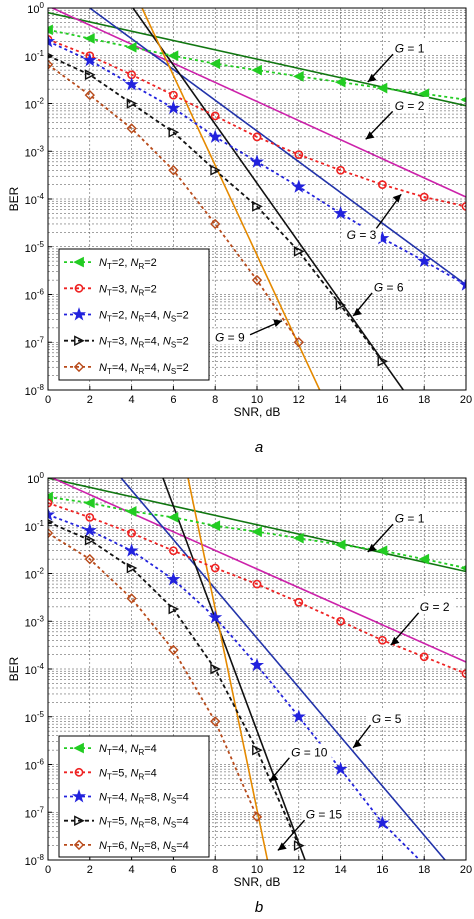  Describe the element at coordinates (144, 343) in the screenshot. I see `legend-entry: NT=3, NR=4, NS=2` at that location.